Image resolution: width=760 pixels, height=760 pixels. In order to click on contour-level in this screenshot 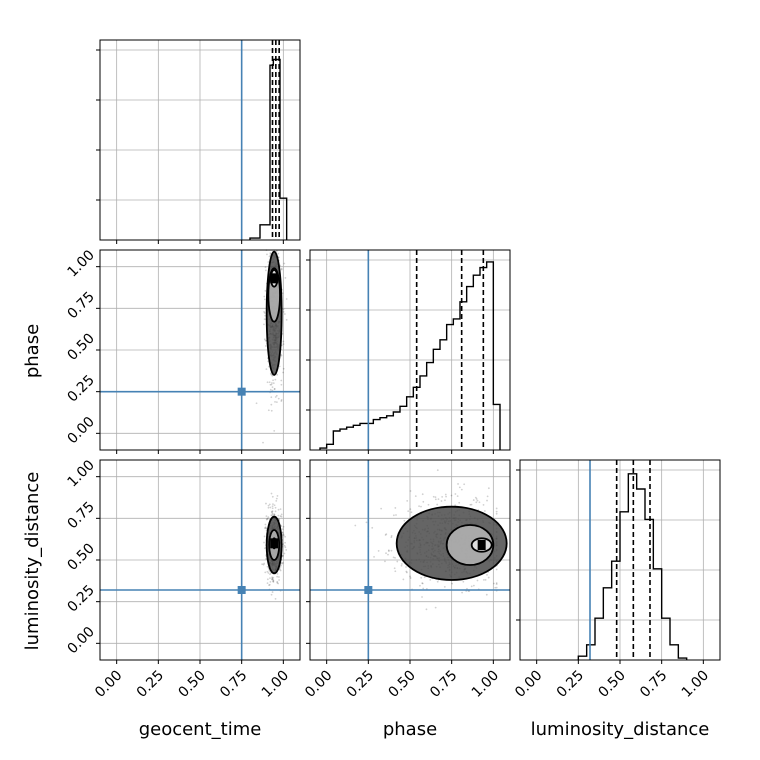, I will do `click(470, 545)`.